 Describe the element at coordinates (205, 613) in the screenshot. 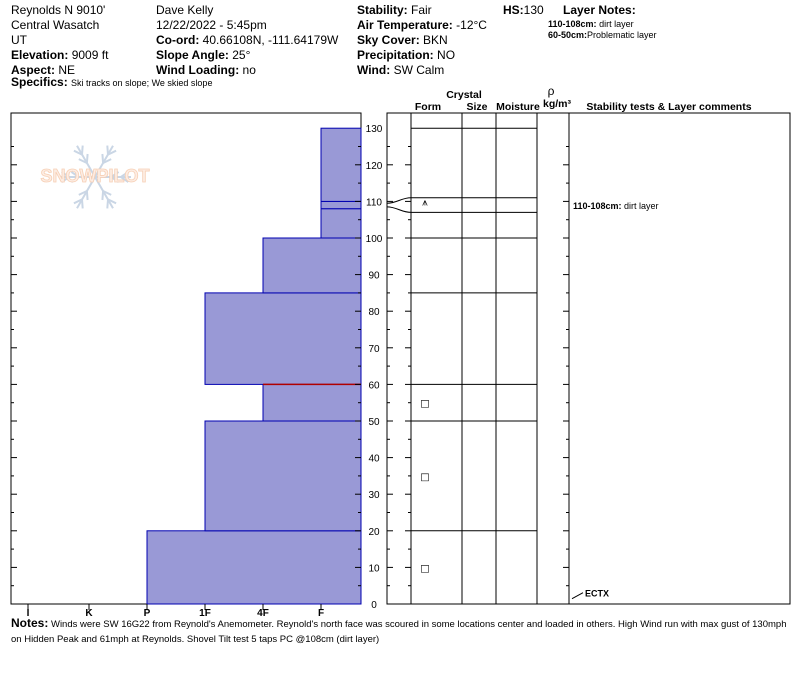

I see `hardness-label: 1F` at that location.